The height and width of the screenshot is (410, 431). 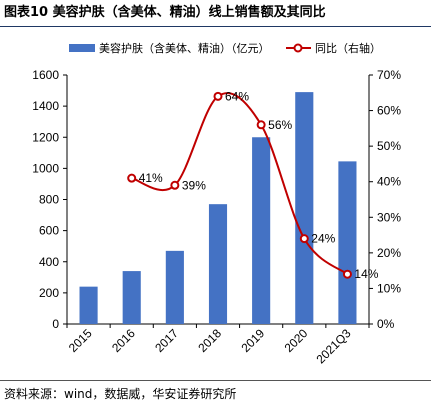 What do you see at coordinates (389, 146) in the screenshot?
I see `y-right-tick-label: 50%` at bounding box center [389, 146].